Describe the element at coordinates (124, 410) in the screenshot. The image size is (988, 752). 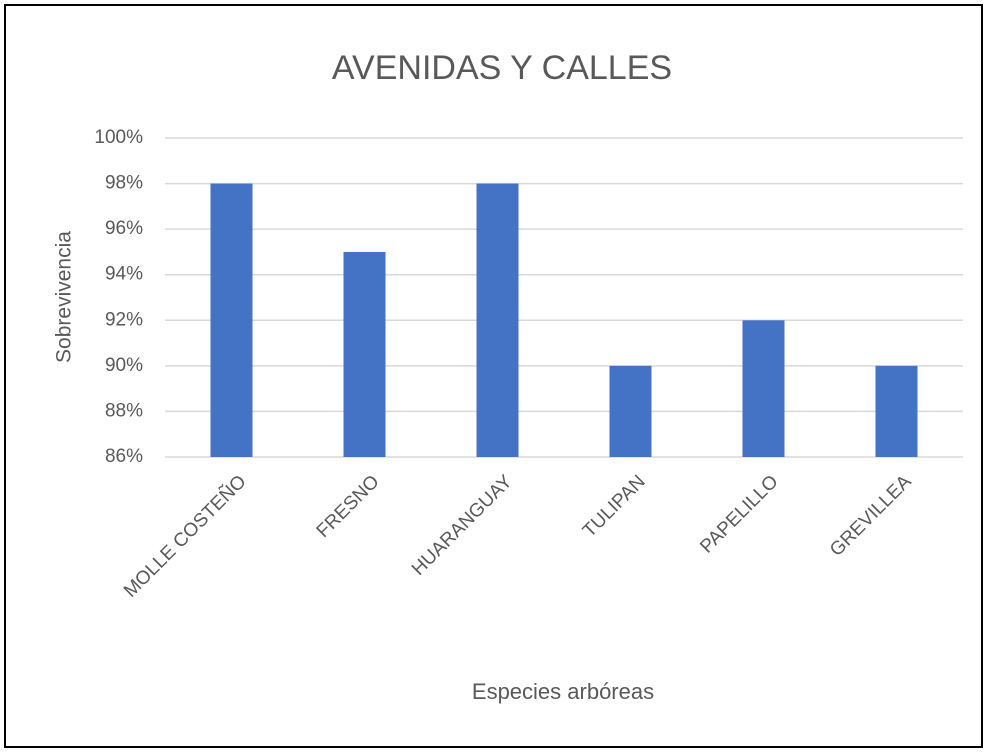
I see `y-tick-label: 88%` at that location.